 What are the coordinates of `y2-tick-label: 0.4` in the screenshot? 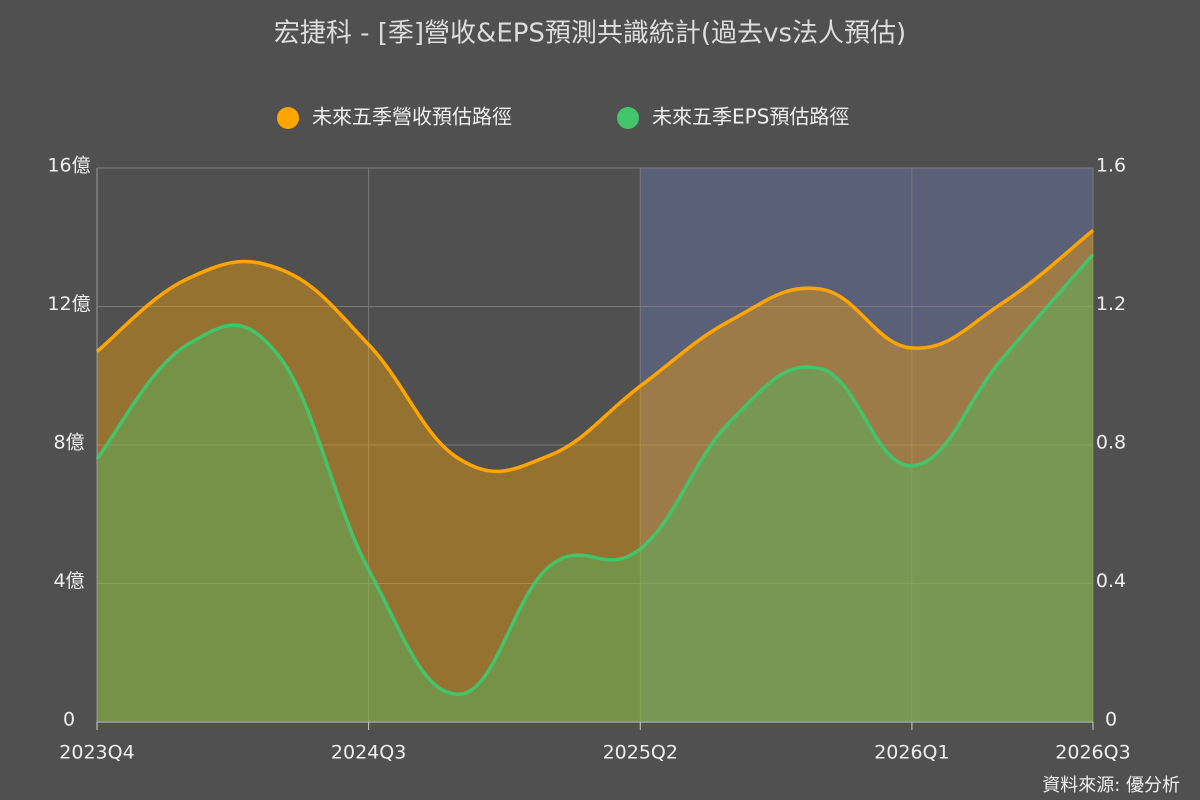 It's located at (1111, 581).